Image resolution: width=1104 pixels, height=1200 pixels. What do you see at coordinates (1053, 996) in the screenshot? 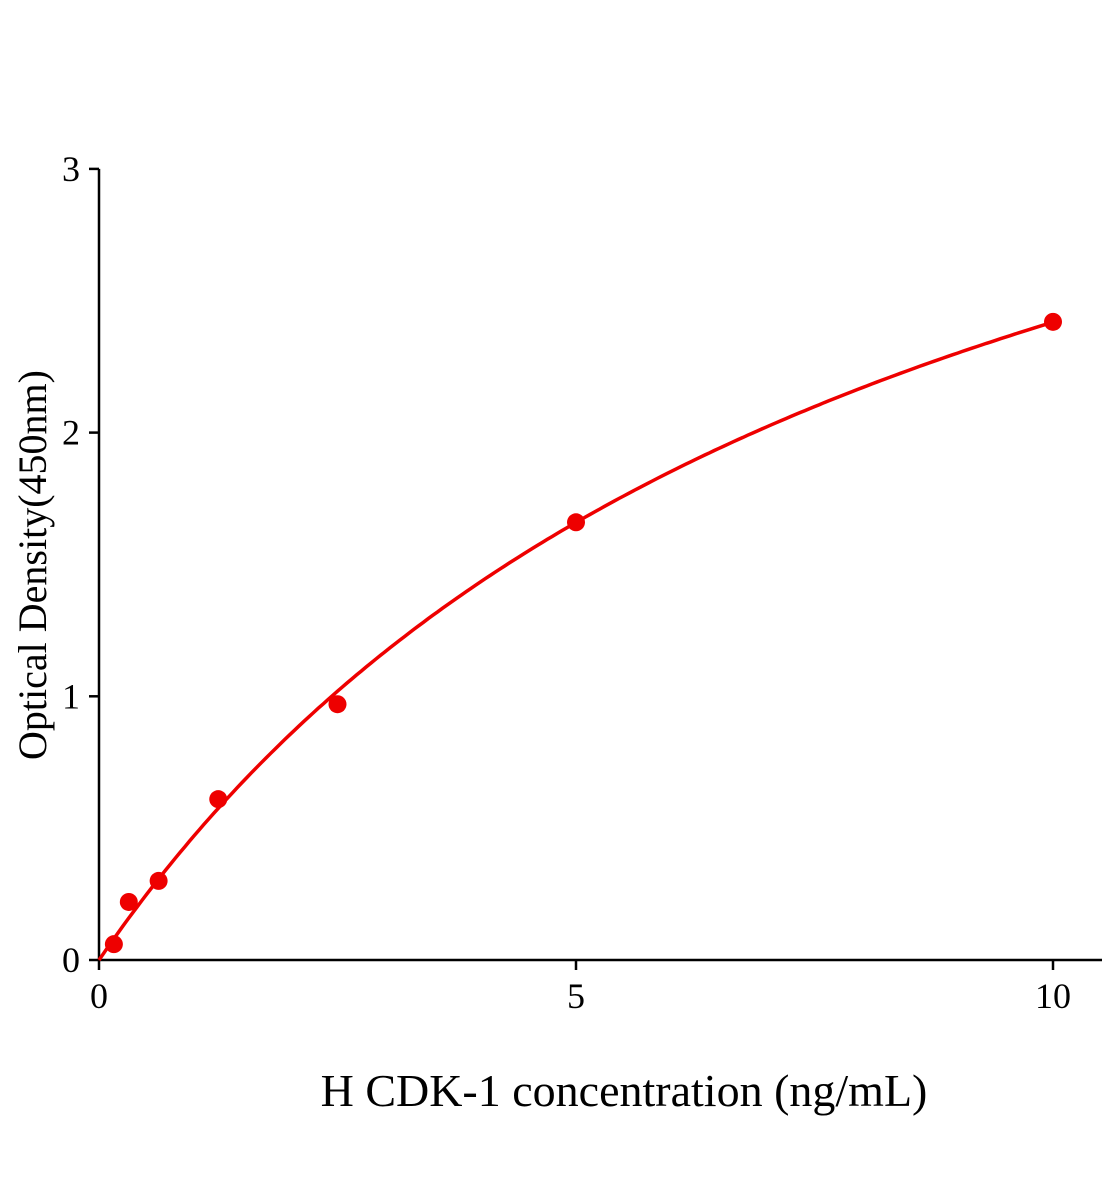
I see `x-tick-label: 10` at bounding box center [1053, 996].